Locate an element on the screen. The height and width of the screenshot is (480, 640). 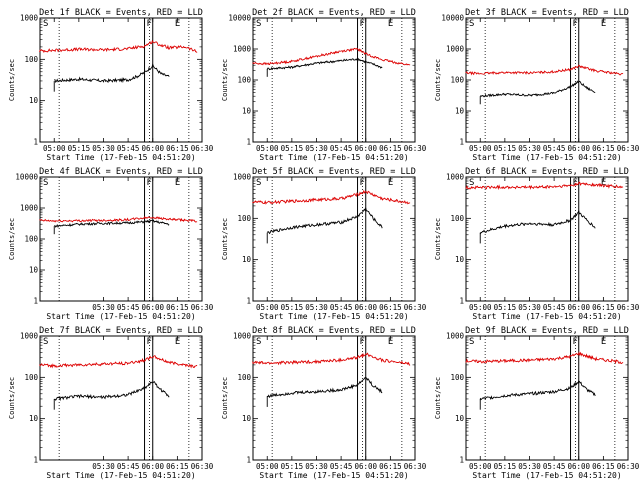
panel-title: Det 1f BLACK = Events, RED = LLD is located at coordinates (121, 13).